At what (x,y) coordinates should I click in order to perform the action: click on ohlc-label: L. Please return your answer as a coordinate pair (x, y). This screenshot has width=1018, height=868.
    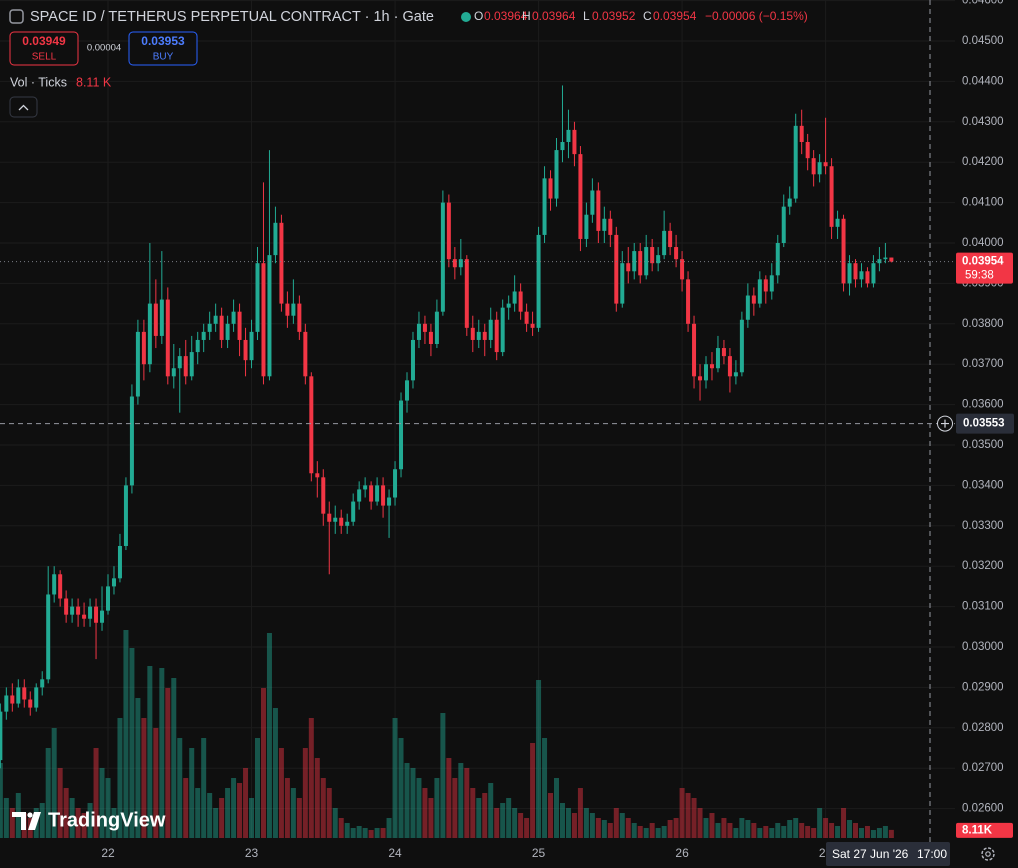
    Looking at the image, I should click on (586, 16).